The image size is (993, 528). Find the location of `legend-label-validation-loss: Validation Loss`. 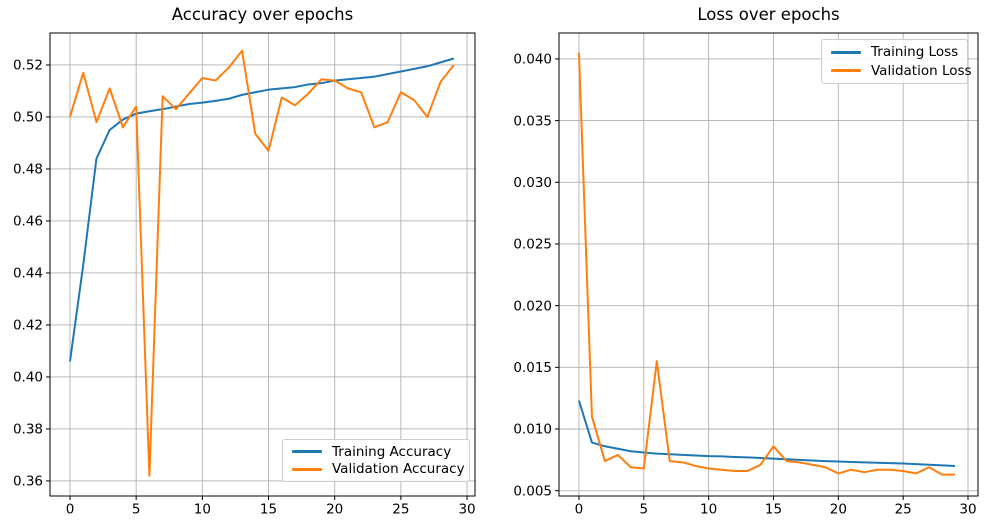

legend-label-validation-loss: Validation Loss is located at coordinates (921, 70).